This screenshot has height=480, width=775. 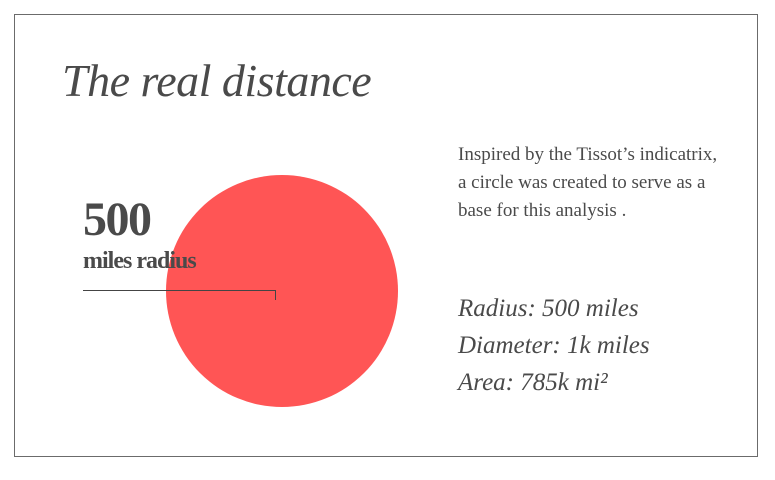 I want to click on radius-circle, so click(x=282, y=291).